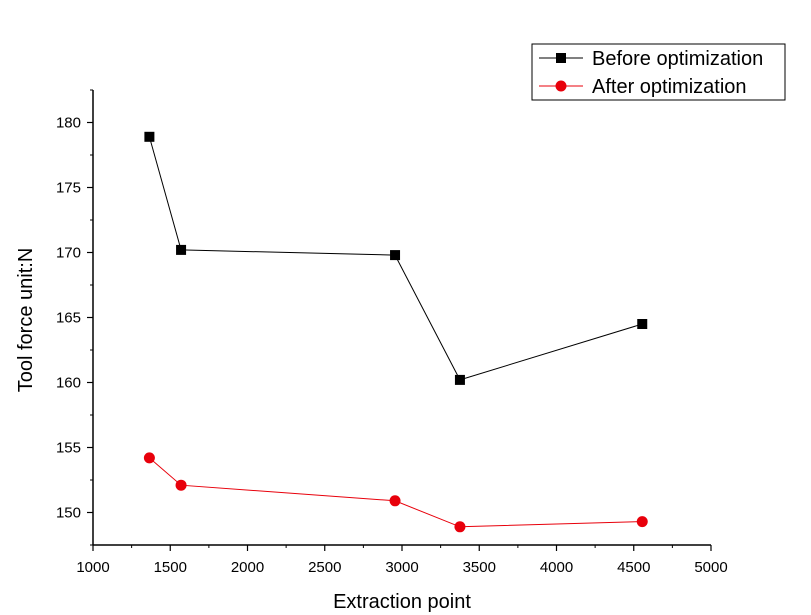 The height and width of the screenshot is (615, 811). Describe the element at coordinates (561, 58) in the screenshot. I see `legend-marker-before` at that location.